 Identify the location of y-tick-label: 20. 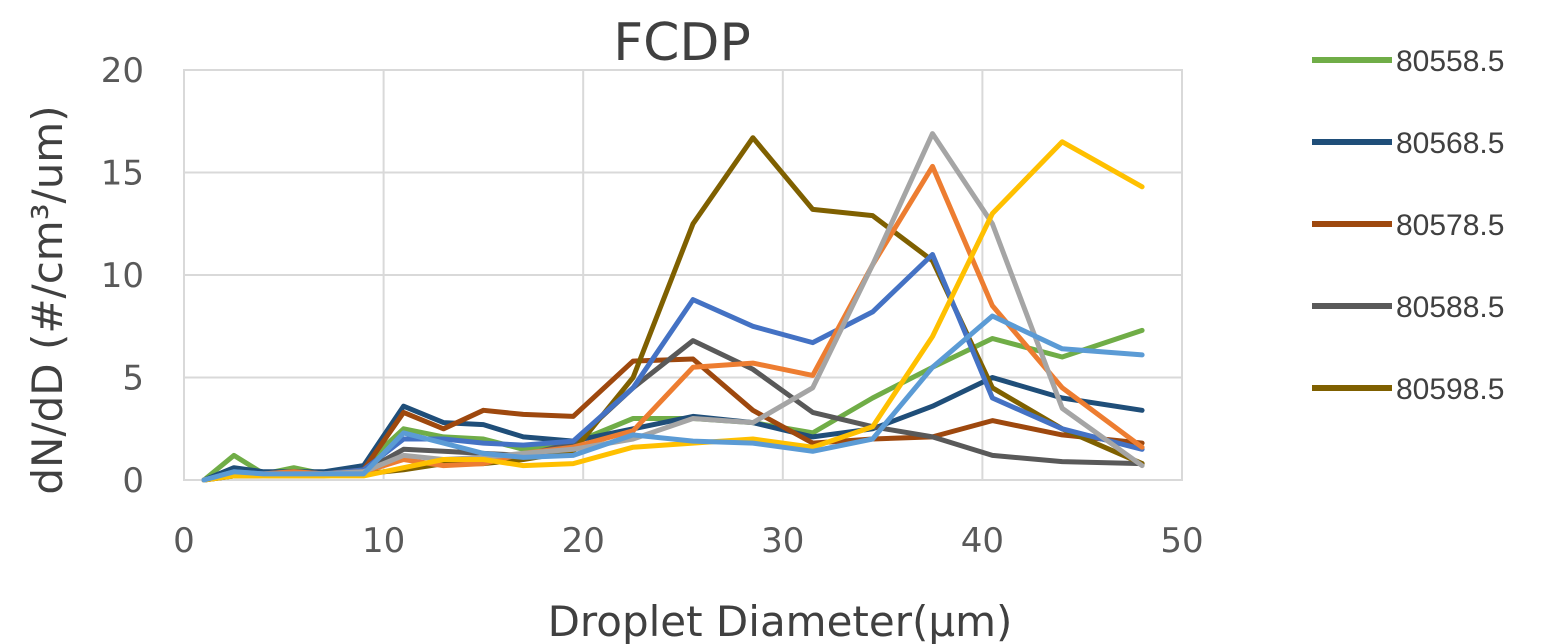
(122, 71).